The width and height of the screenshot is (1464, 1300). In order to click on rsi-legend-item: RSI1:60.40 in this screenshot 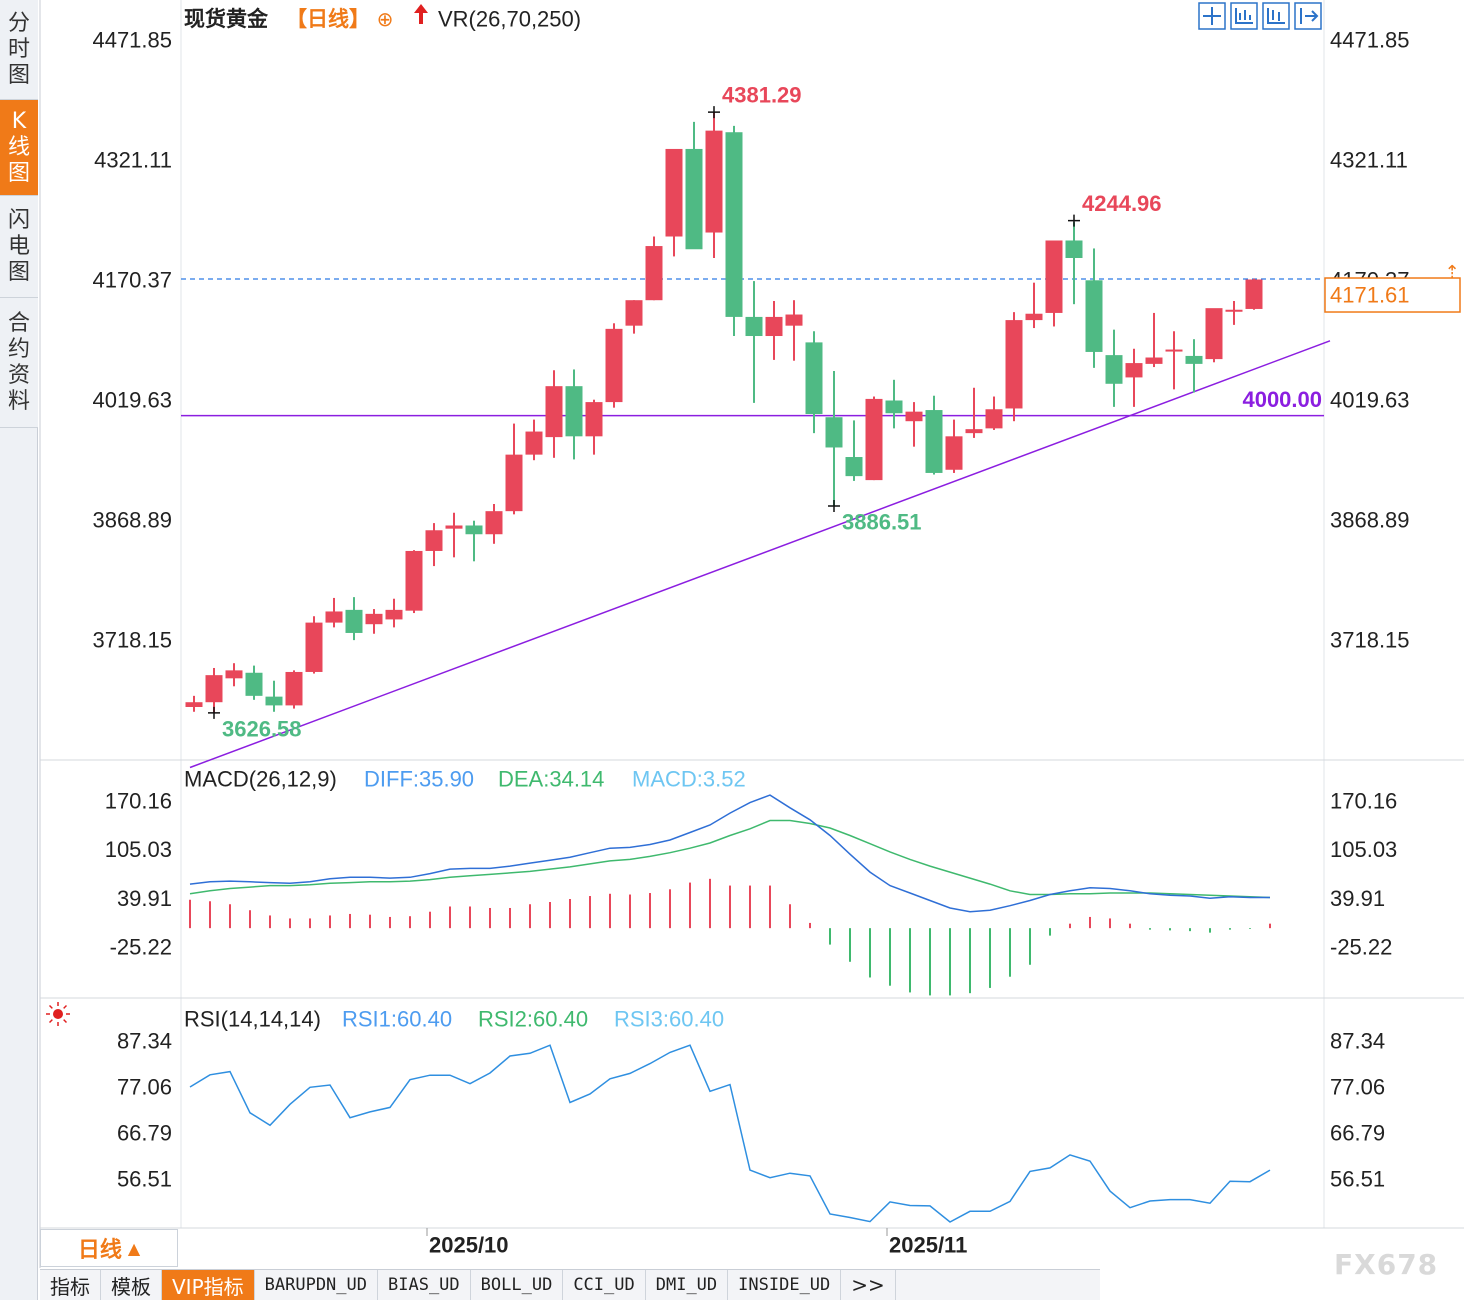, I will do `click(397, 1019)`.